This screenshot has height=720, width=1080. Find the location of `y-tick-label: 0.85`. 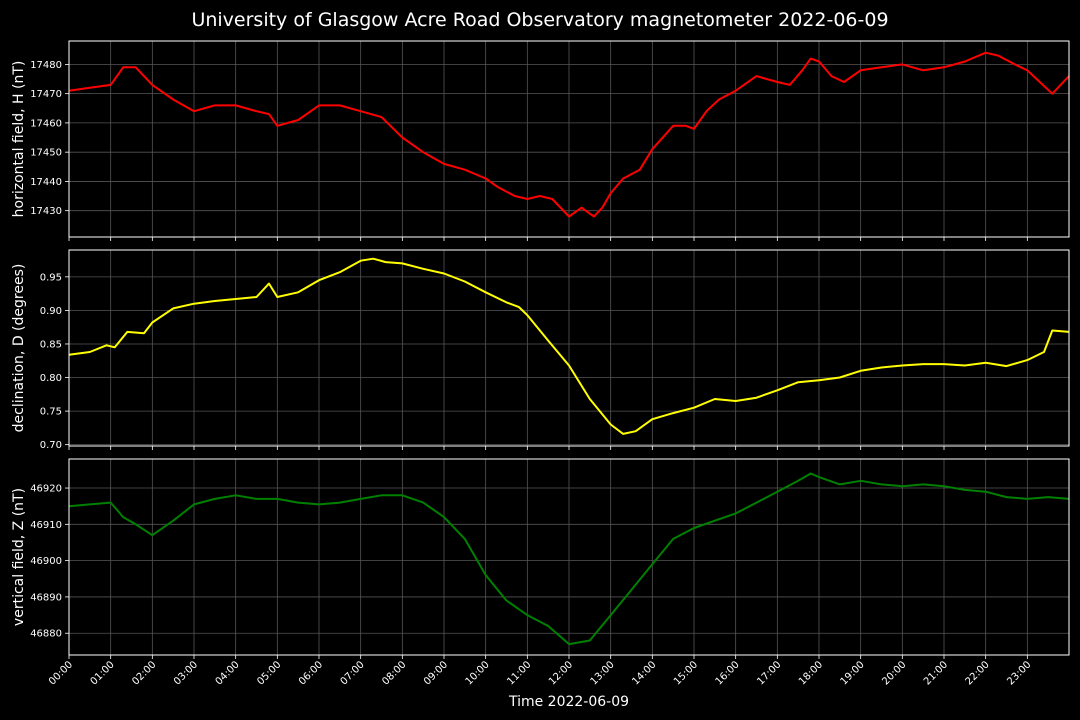

y-tick-label: 0.85 is located at coordinates (51, 344).